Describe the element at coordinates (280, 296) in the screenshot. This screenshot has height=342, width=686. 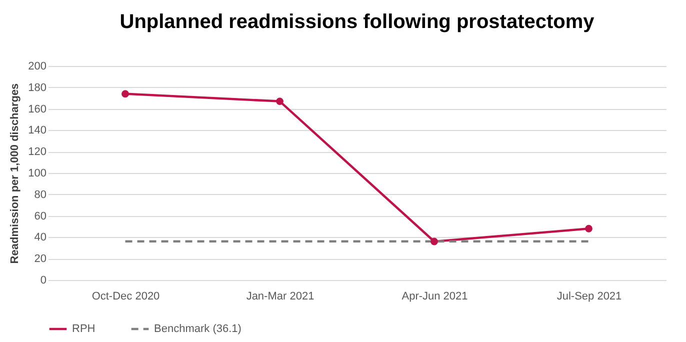
I see `x-tick-label: Jan-Mar 2021` at that location.